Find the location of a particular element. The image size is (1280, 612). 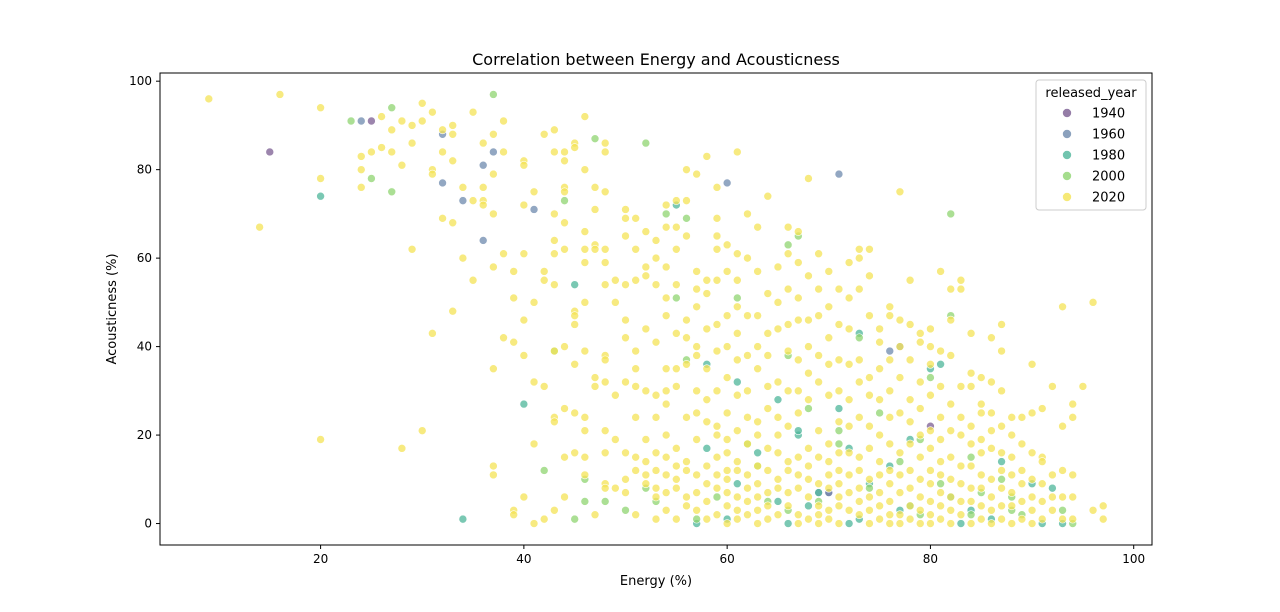

y-tick-label: 80 is located at coordinates (144, 170).